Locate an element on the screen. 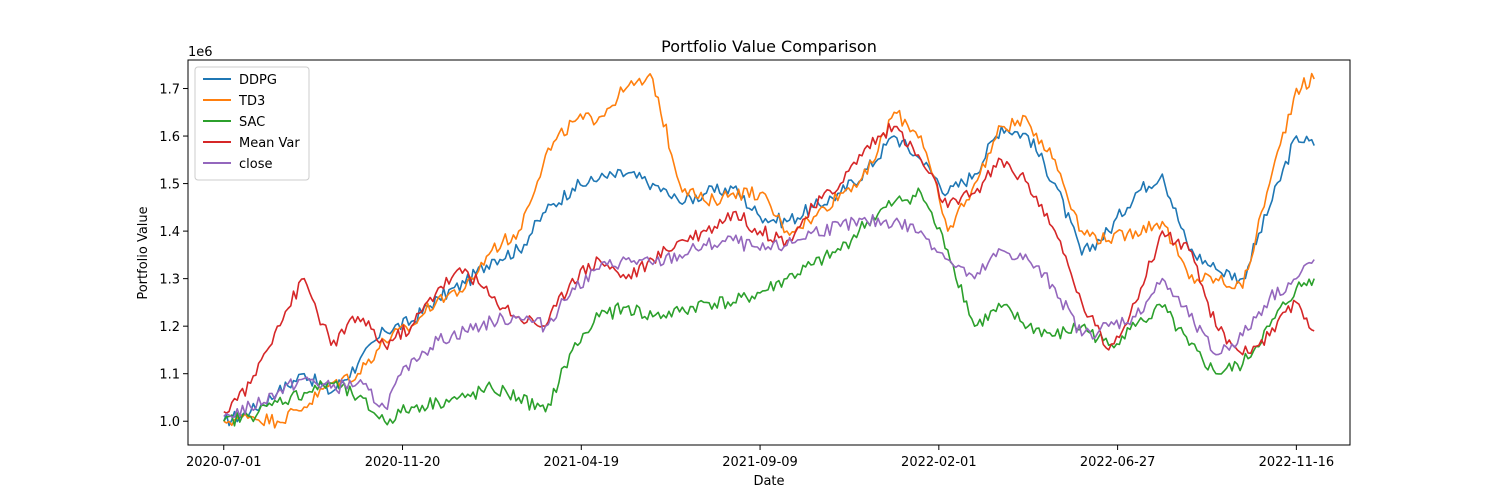 The height and width of the screenshot is (500, 1500). legend-box is located at coordinates (252, 123).